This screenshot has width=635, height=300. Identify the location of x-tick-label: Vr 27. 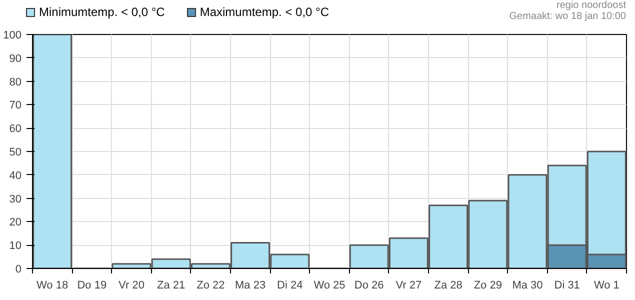
(409, 286).